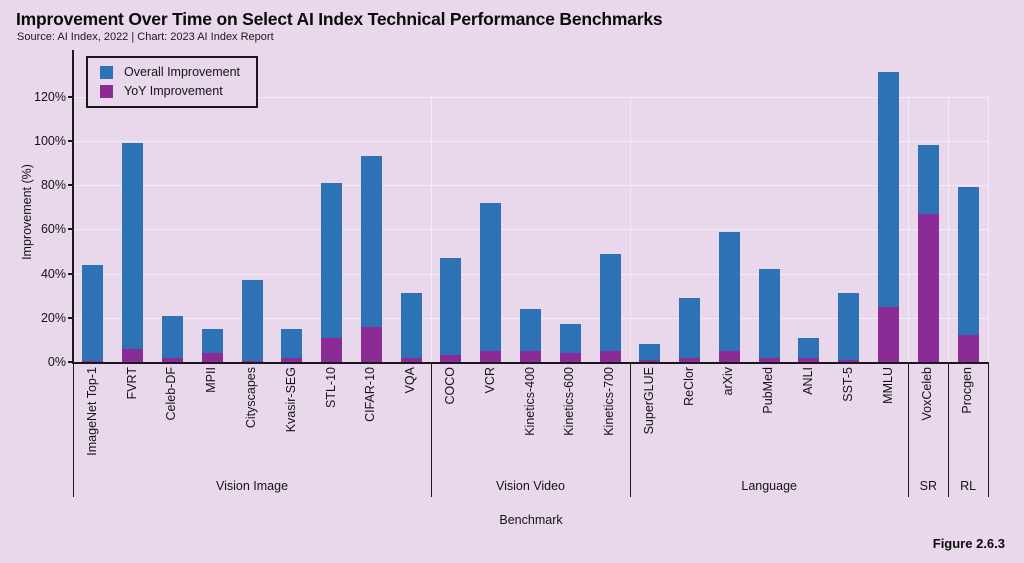 The image size is (1024, 563). Describe the element at coordinates (106, 72) in the screenshot. I see `overall-improvement-swatch-icon` at that location.